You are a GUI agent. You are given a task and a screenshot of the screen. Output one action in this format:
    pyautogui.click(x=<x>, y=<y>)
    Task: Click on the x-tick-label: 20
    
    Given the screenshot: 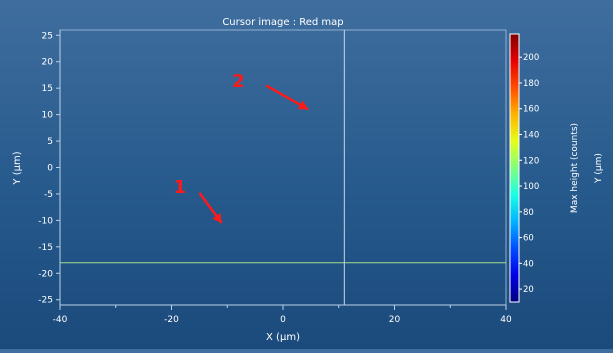 What is the action you would take?
    pyautogui.click(x=395, y=320)
    